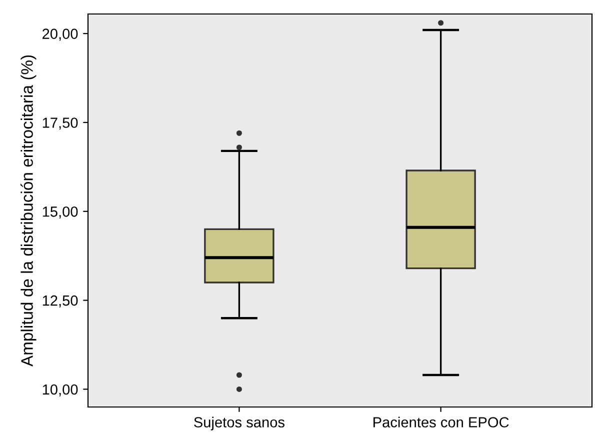 Image resolution: width=595 pixels, height=433 pixels. Describe the element at coordinates (60, 301) in the screenshot. I see `y-tick-label: 12,50` at that location.